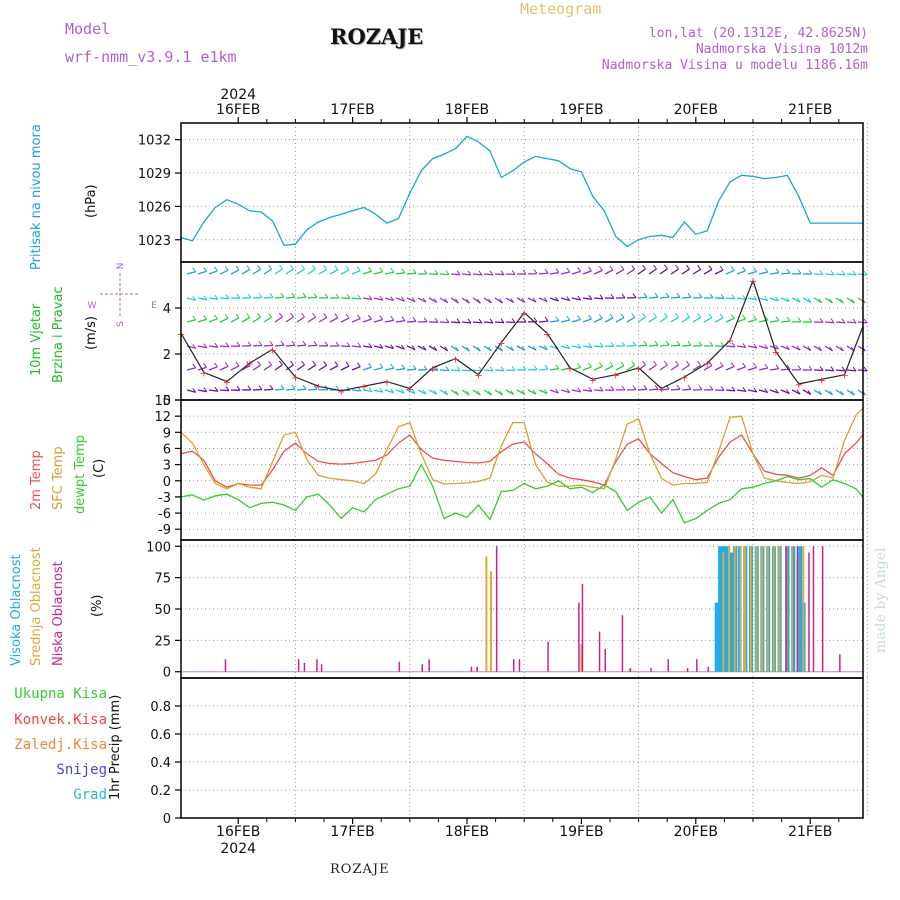 Image resolution: width=900 pixels, height=900 pixels. What do you see at coordinates (162, 610) in the screenshot?
I see `y-tick-label: 50` at bounding box center [162, 610].